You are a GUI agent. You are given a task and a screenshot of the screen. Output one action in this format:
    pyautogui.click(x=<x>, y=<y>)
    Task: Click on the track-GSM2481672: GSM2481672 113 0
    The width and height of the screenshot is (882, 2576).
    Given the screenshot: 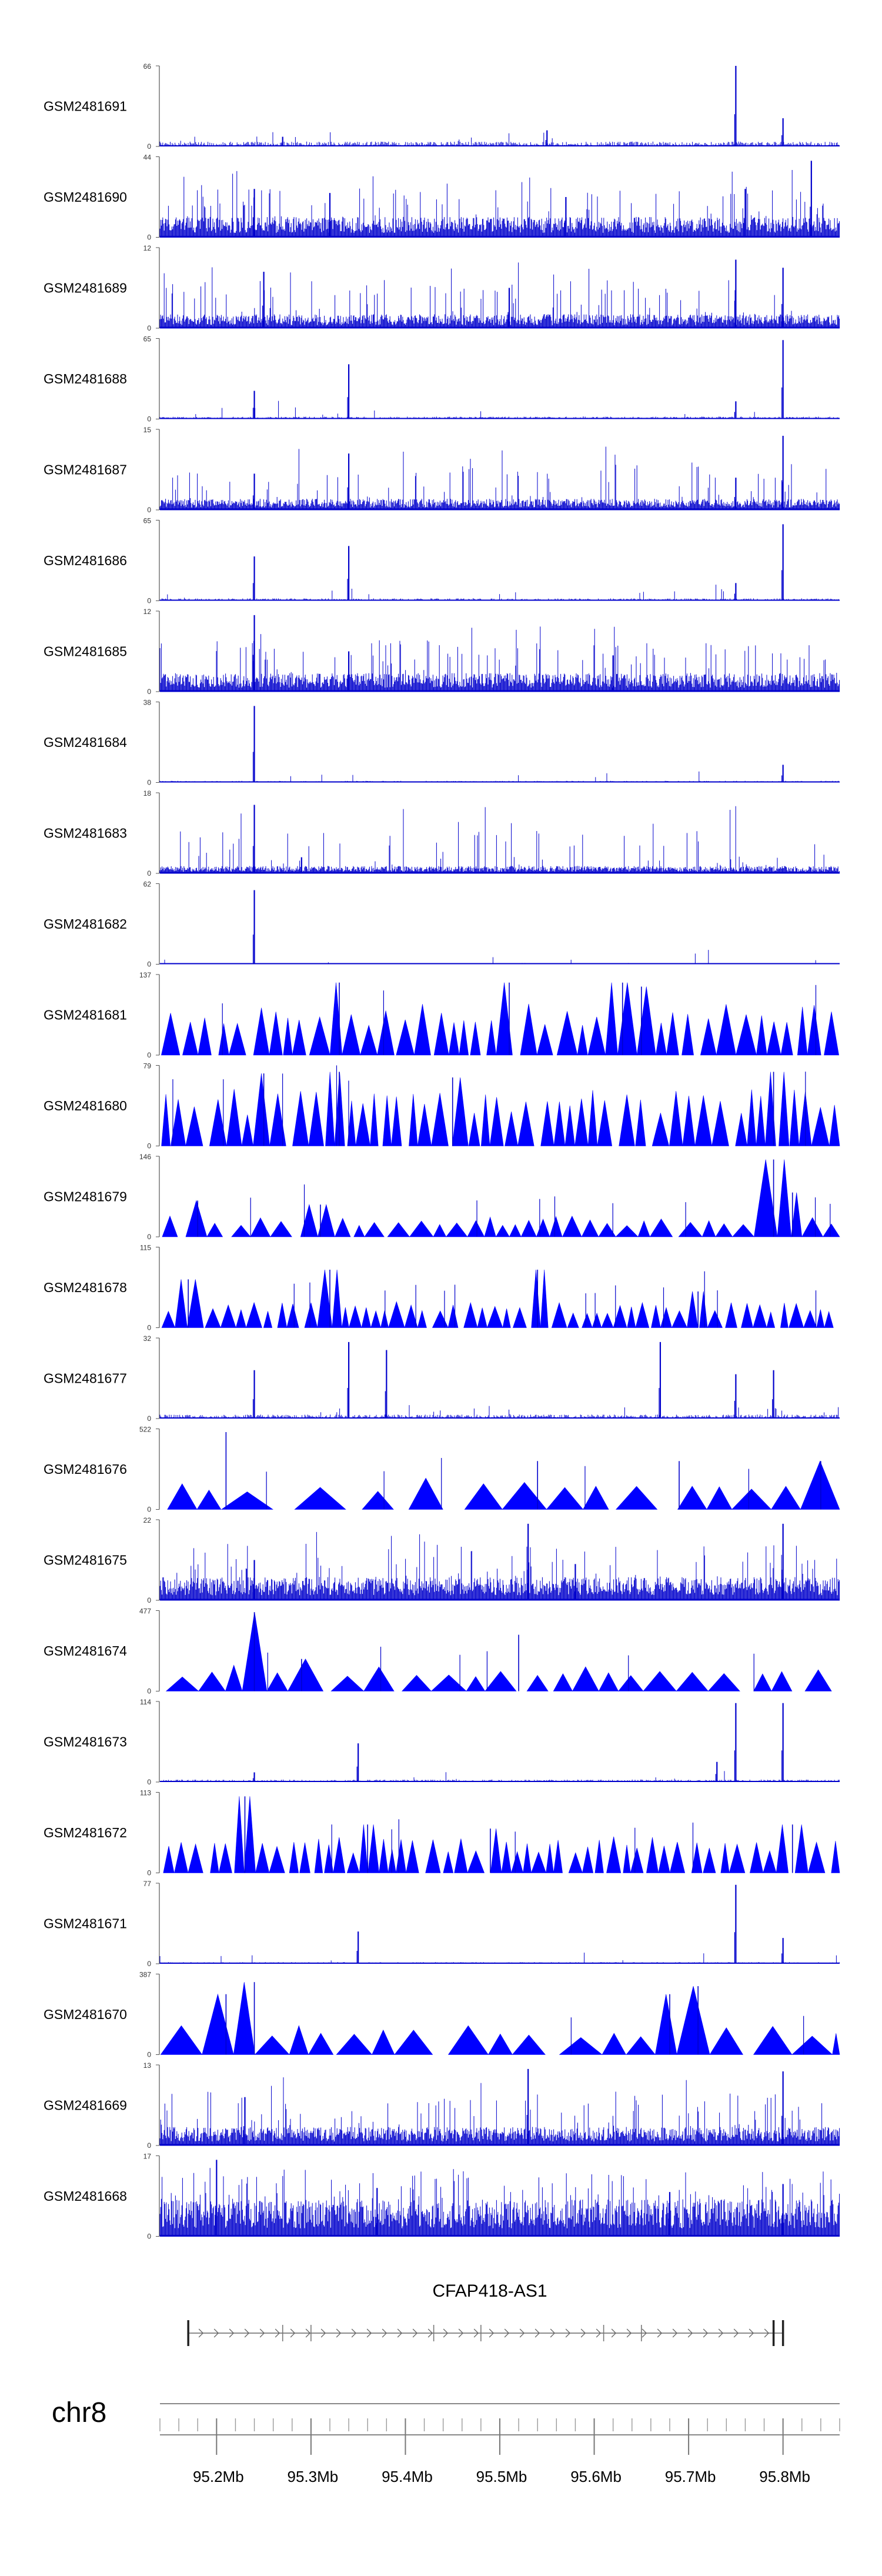 What is the action you would take?
    pyautogui.click(x=442, y=1833)
    